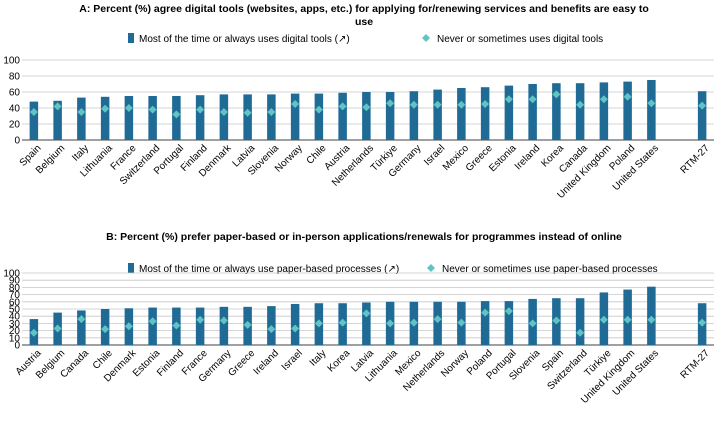 Image resolution: width=719 pixels, height=431 pixels. Describe the element at coordinates (15, 310) in the screenshot. I see `y-tick-label: 50` at that location.